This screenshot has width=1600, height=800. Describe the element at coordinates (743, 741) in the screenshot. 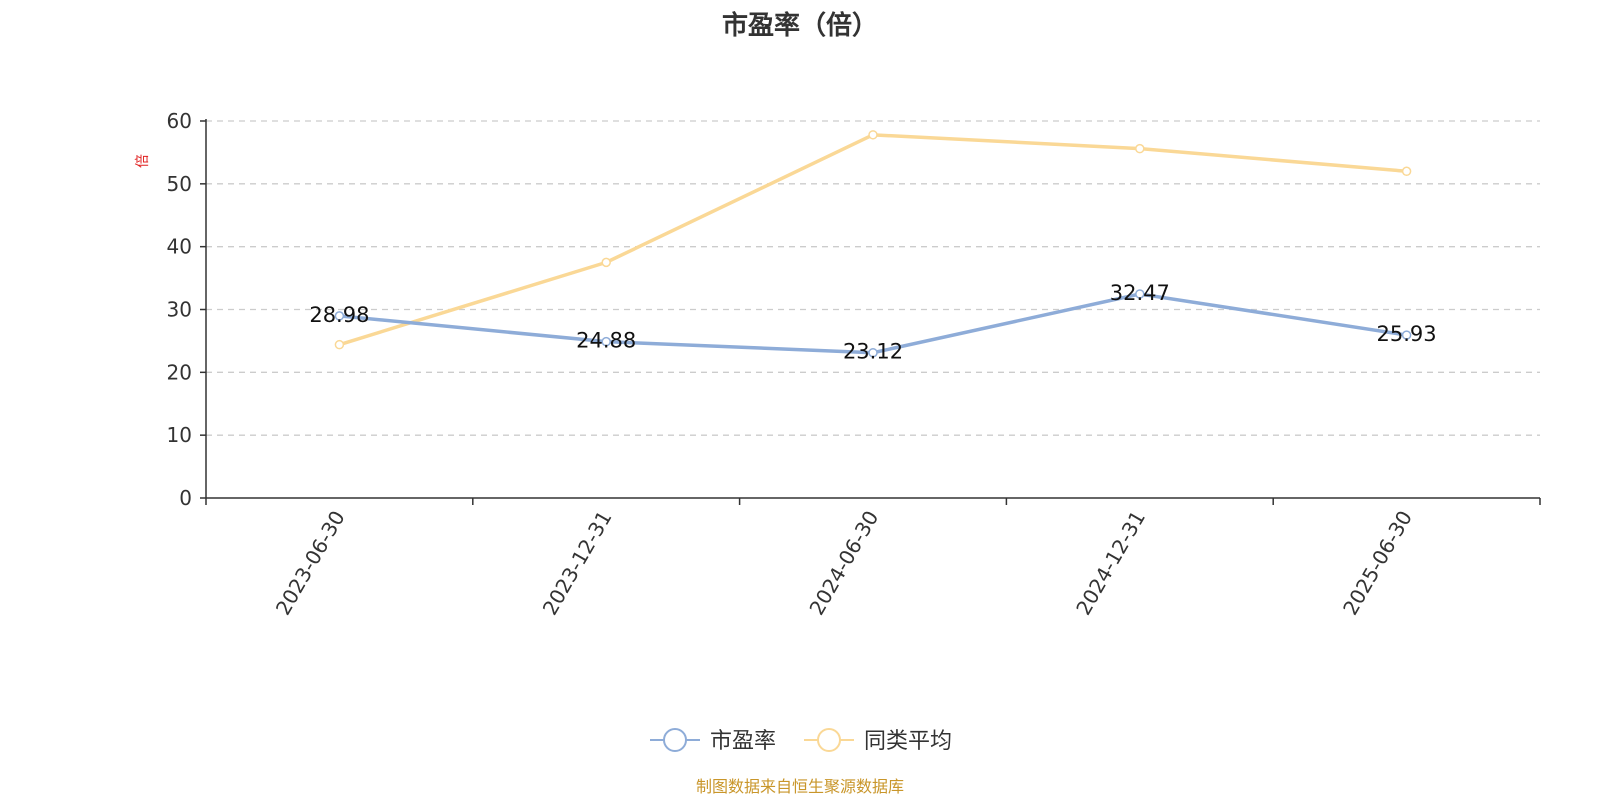

I see `legend-label: 市盈率` at that location.